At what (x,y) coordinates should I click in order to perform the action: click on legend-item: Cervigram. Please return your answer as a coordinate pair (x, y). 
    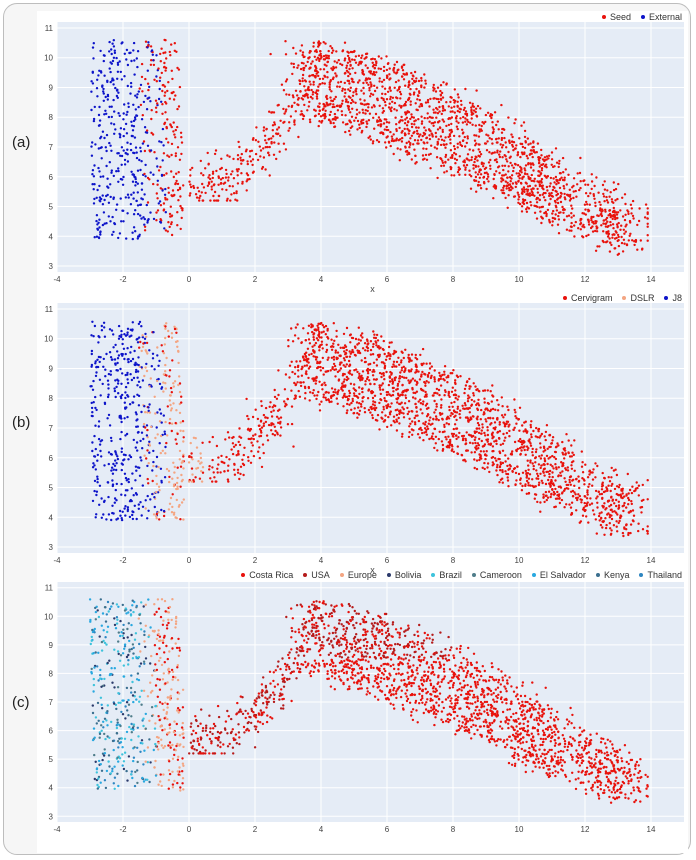
    Looking at the image, I should click on (587, 298).